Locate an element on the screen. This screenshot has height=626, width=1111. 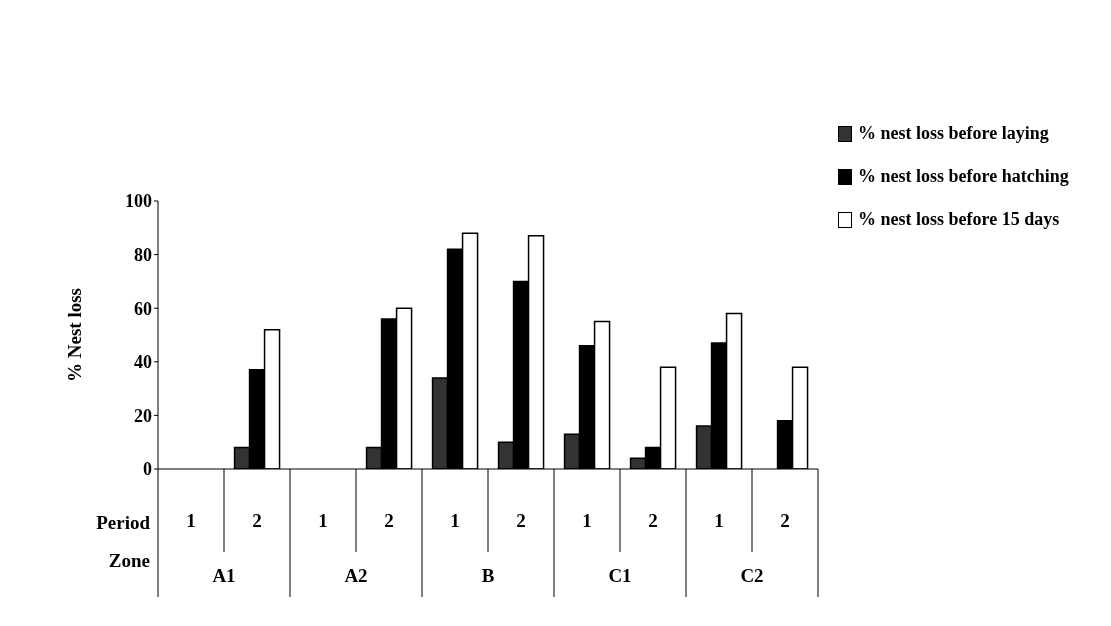
text: Period is located at coordinates (123, 522).